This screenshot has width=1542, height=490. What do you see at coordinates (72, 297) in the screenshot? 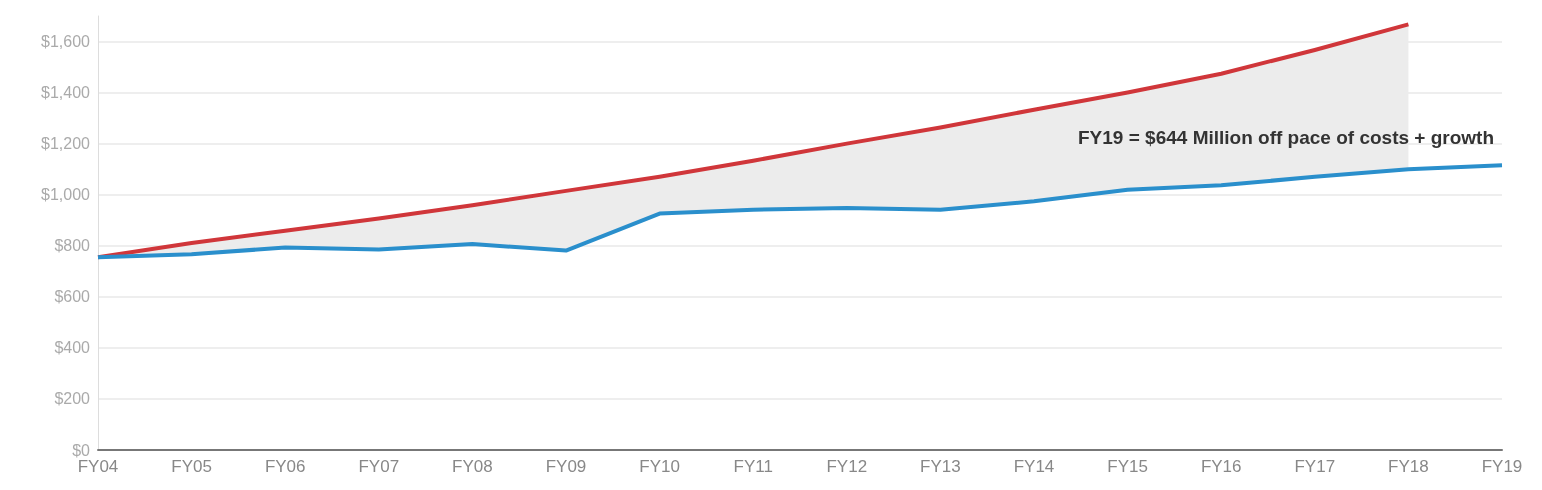
I see `y-tick-label: $600` at bounding box center [72, 297].